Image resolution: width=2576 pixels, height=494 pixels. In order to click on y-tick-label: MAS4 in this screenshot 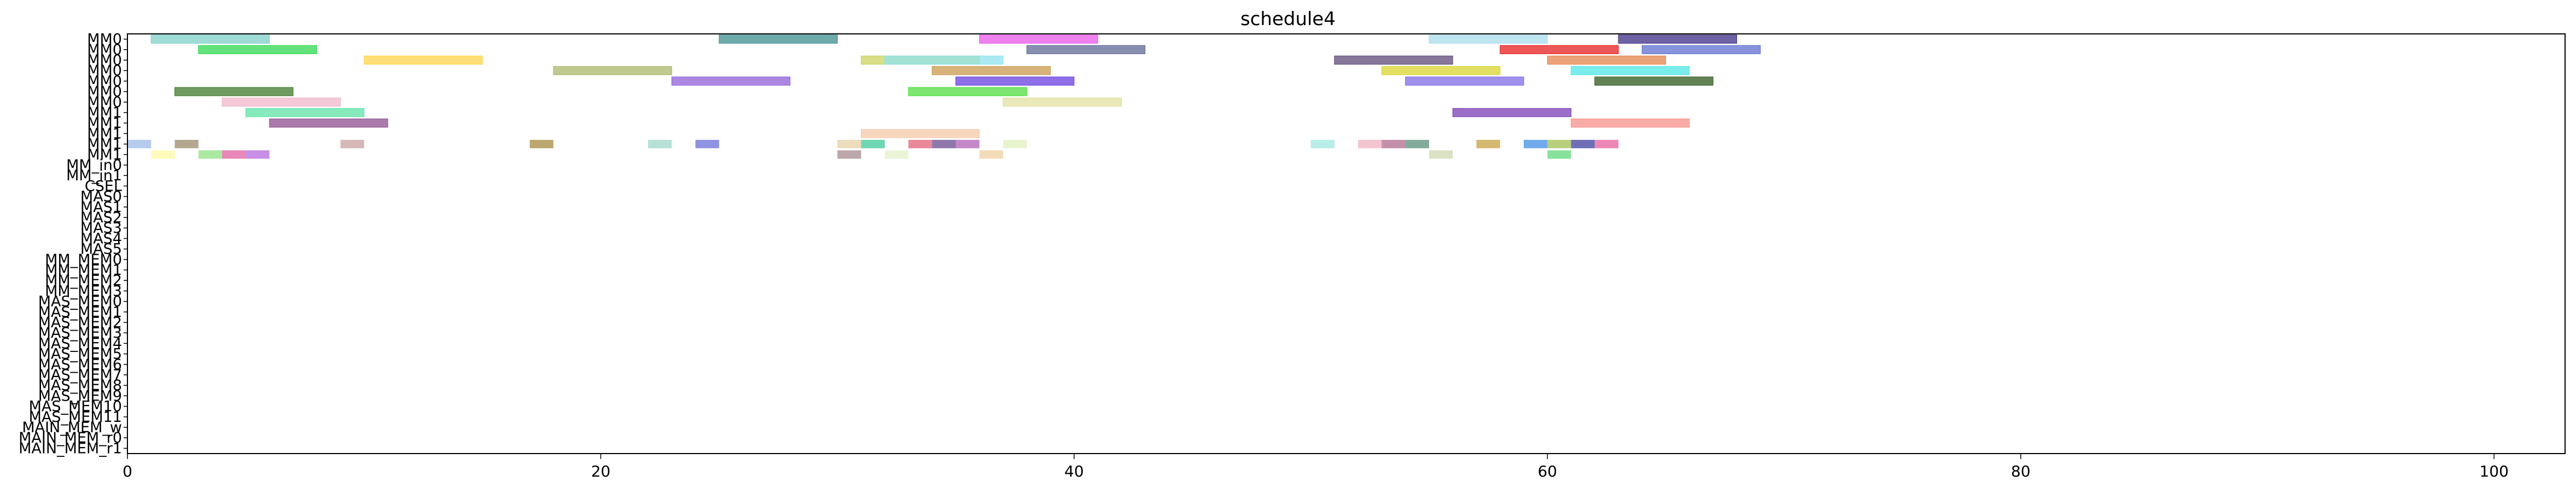, I will do `click(101, 238)`.